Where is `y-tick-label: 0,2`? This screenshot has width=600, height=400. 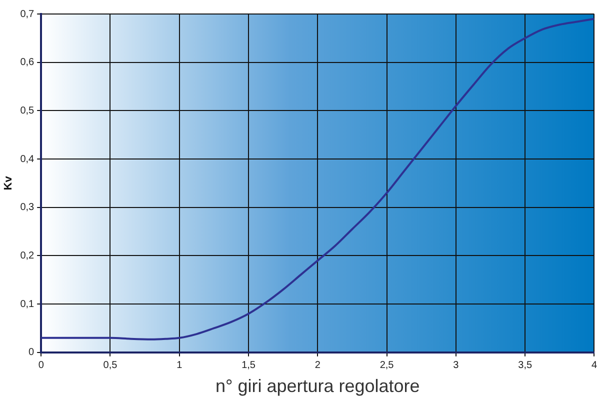
y-tick-label: 0,2 is located at coordinates (27, 256).